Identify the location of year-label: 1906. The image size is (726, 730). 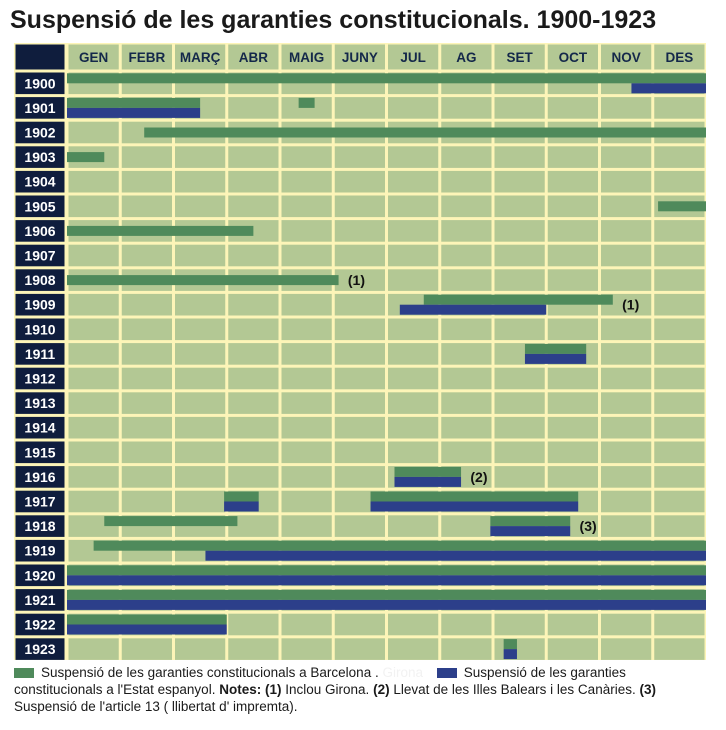
(39, 231).